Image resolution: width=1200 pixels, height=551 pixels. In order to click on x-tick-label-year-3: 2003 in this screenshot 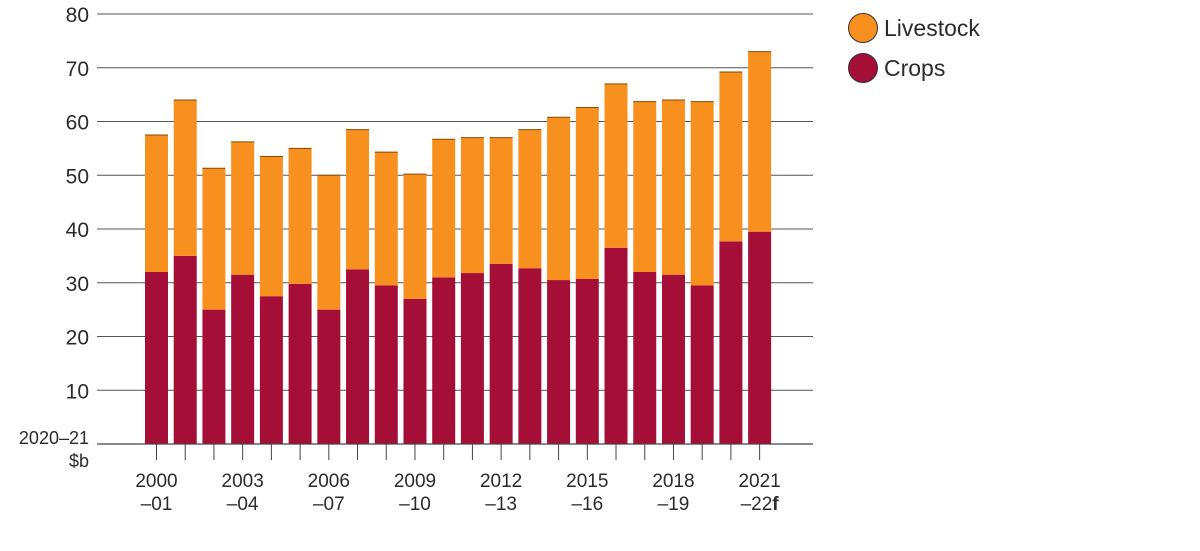, I will do `click(243, 481)`.